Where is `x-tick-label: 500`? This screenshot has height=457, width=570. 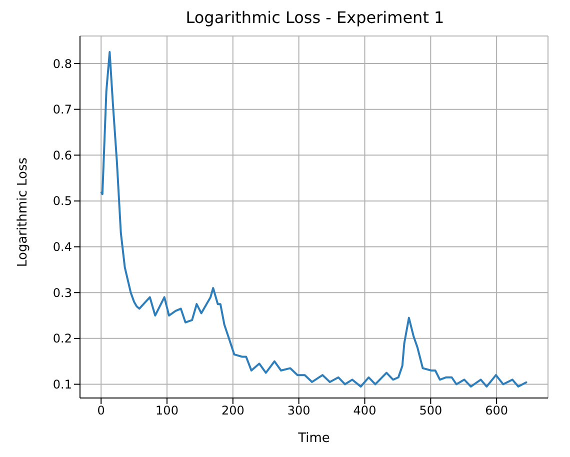
x-tick-label: 500 is located at coordinates (430, 411).